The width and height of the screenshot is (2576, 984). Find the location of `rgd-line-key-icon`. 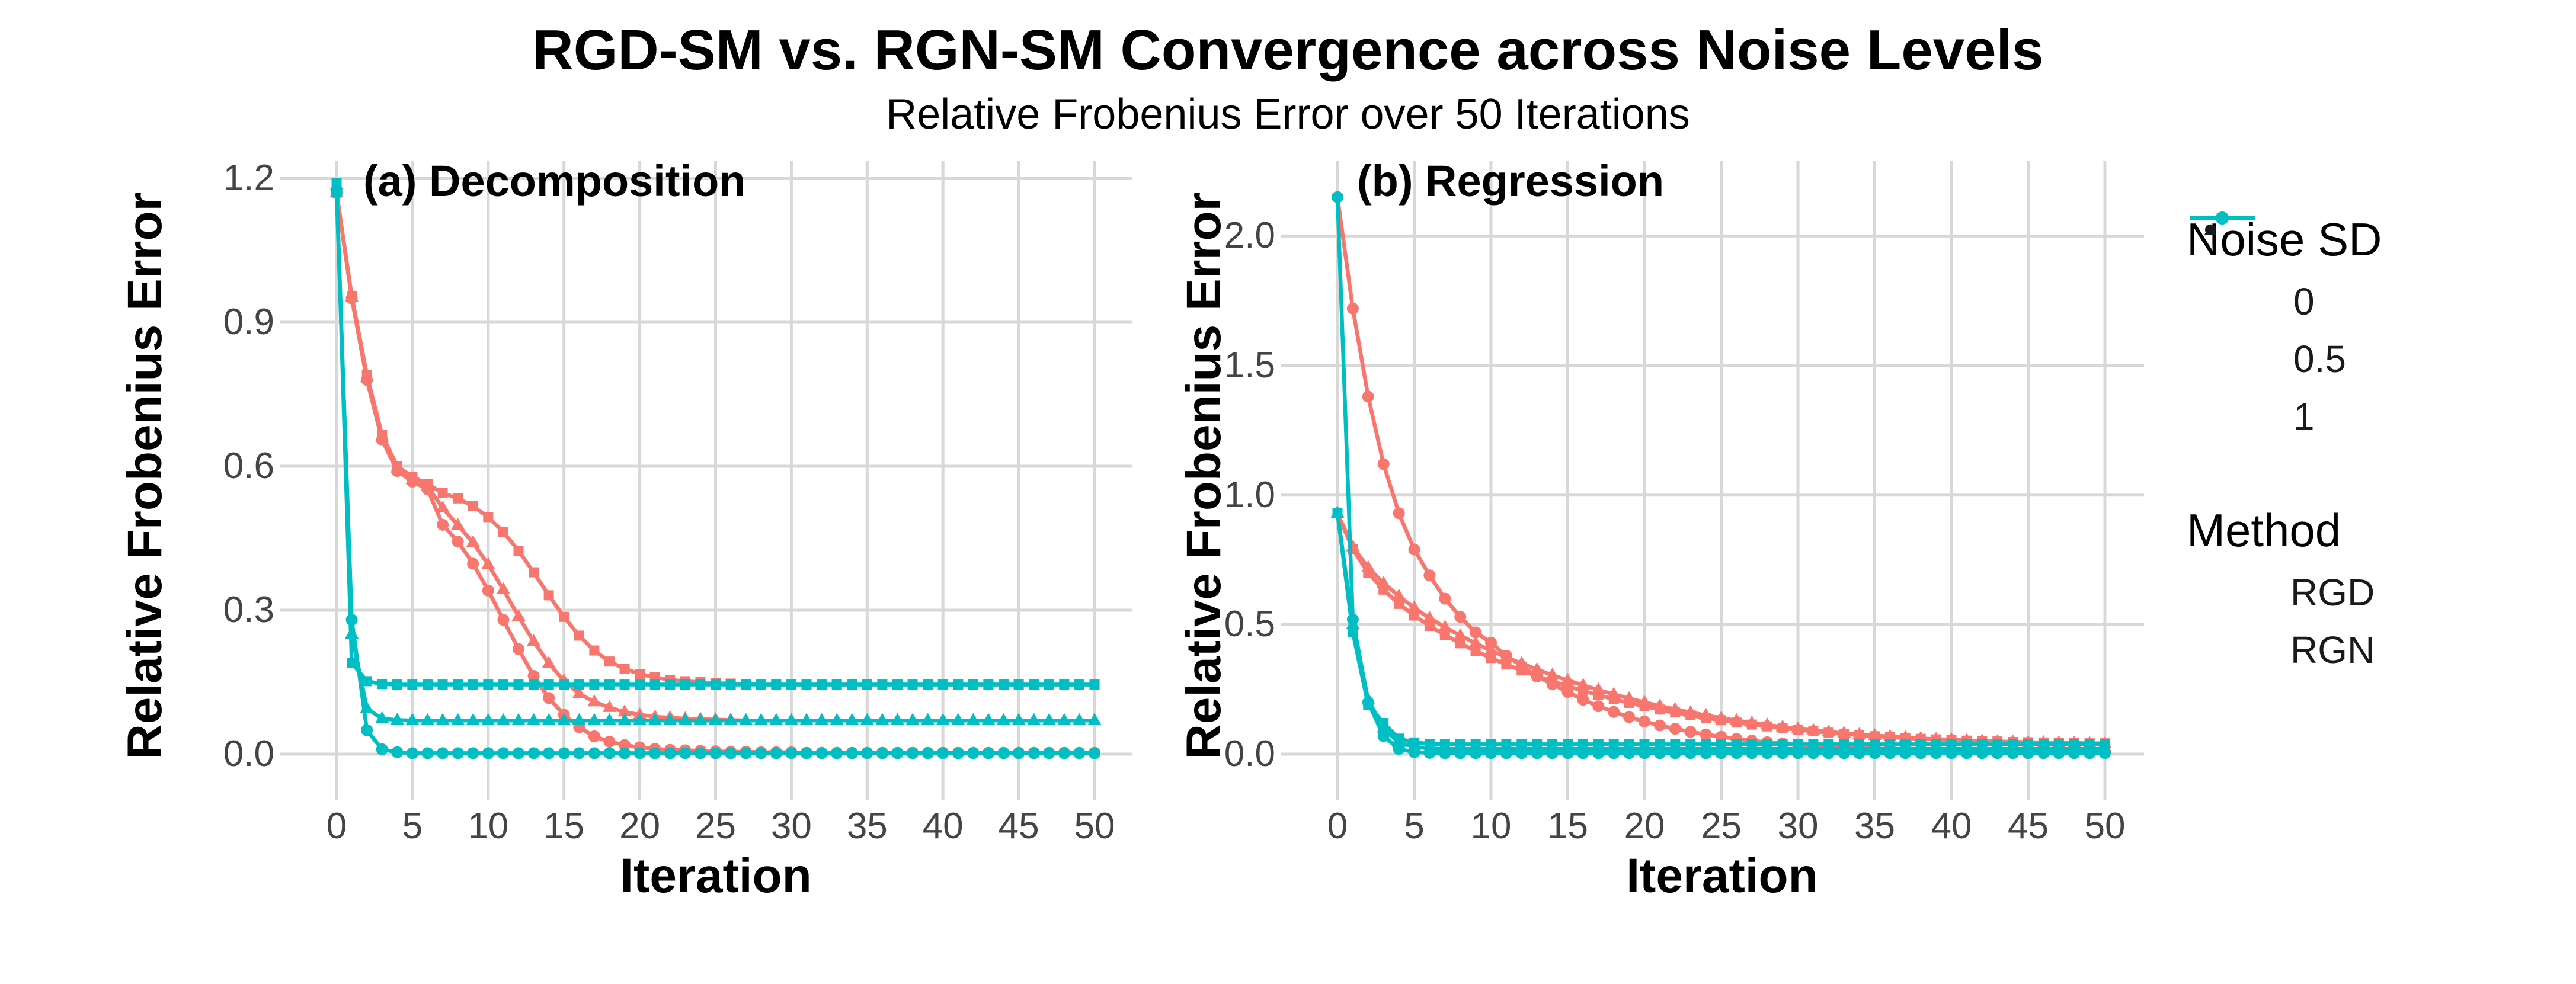

rgd-line-key-icon is located at coordinates (2222, 407).